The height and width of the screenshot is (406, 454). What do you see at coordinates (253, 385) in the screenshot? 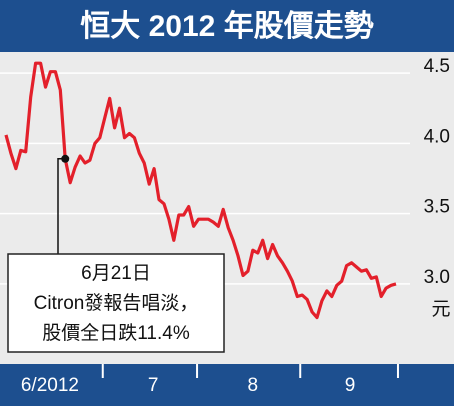
I see `x-tick-label: 8` at bounding box center [253, 385].